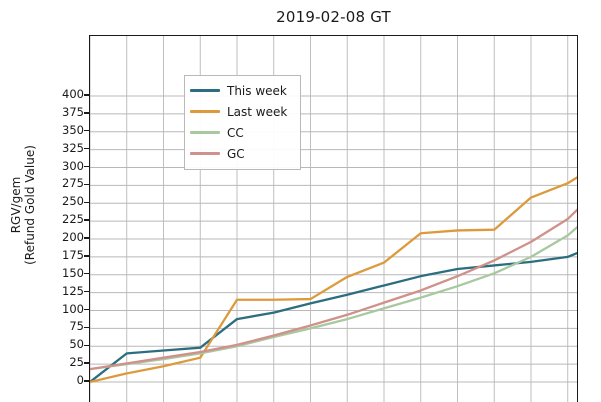 The height and width of the screenshot is (402, 601). I want to click on y-tick-label: 325, so click(73, 147).